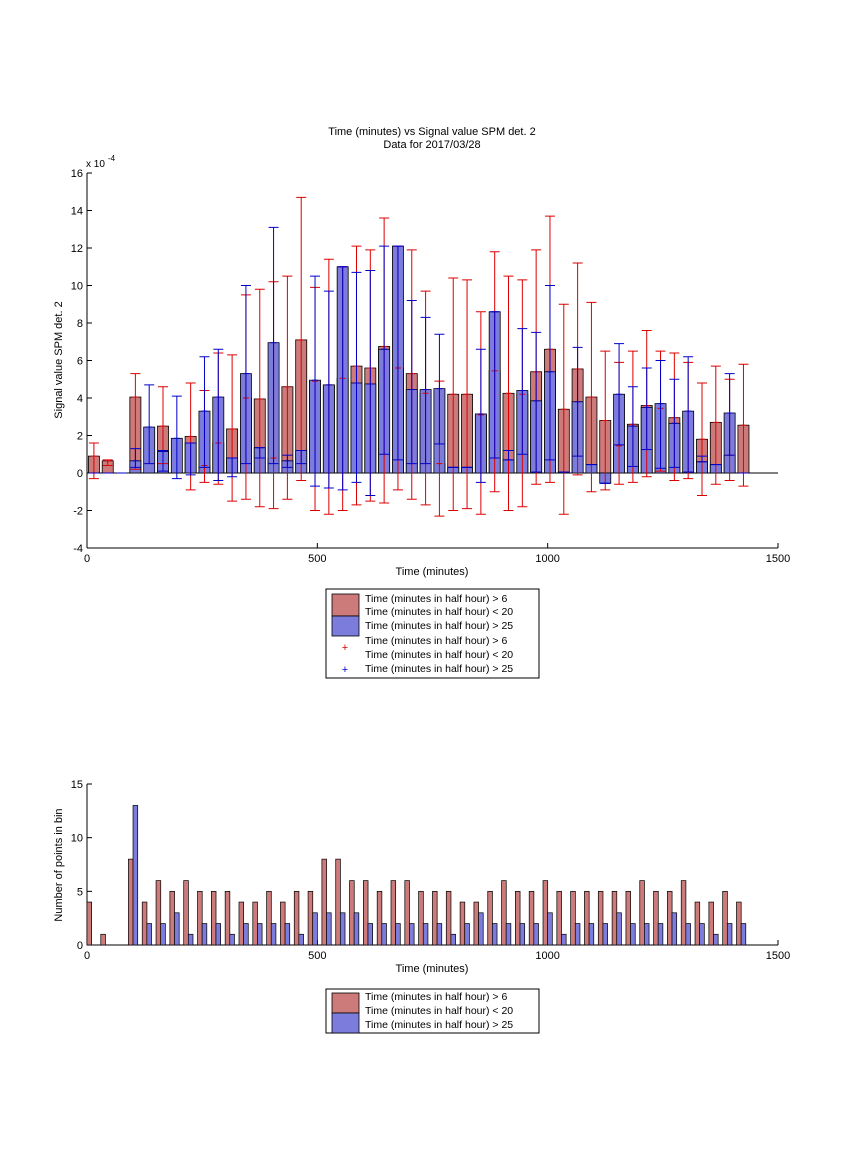 This screenshot has width=864, height=1152. Describe the element at coordinates (345, 605) in the screenshot. I see `top-legend-red-swatch` at that location.